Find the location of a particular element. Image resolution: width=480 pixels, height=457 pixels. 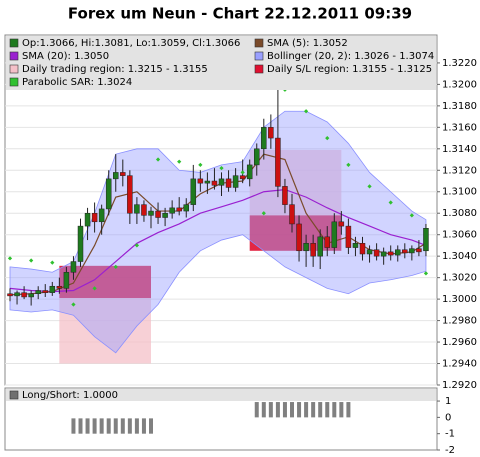

y-tick-label: 1.2940 is located at coordinates (459, 364).